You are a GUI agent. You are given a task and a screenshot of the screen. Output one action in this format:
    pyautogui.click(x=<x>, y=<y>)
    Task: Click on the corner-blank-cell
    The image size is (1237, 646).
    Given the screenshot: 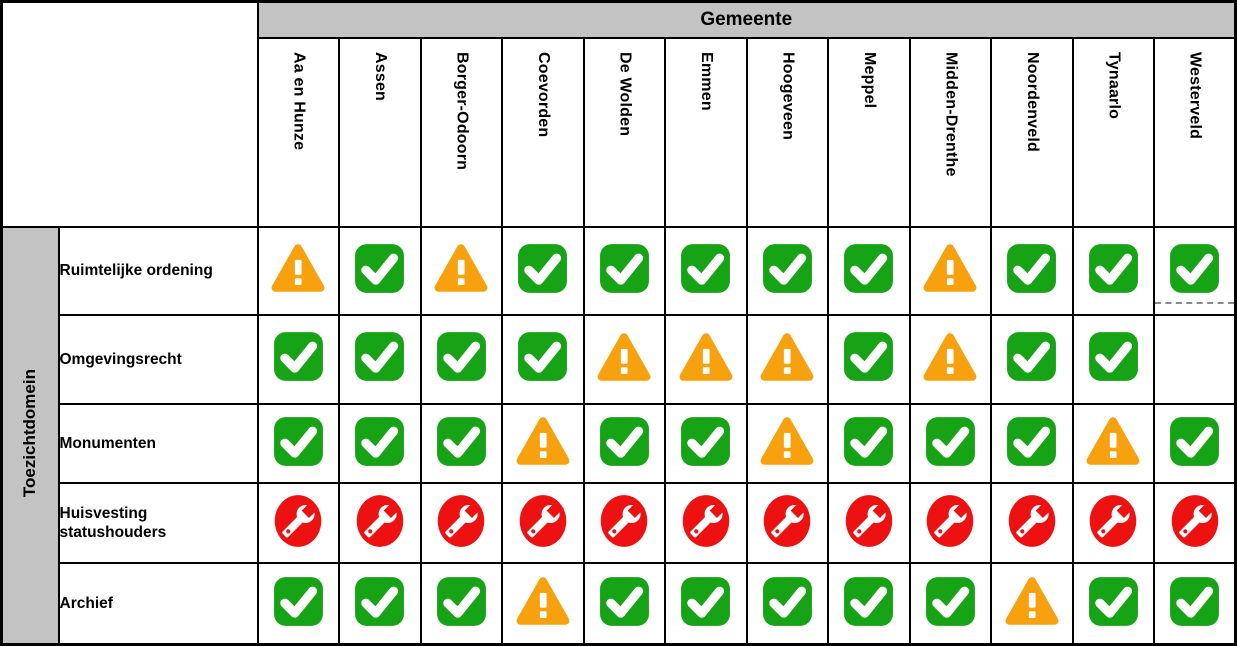 What is the action you would take?
    pyautogui.click(x=129, y=114)
    